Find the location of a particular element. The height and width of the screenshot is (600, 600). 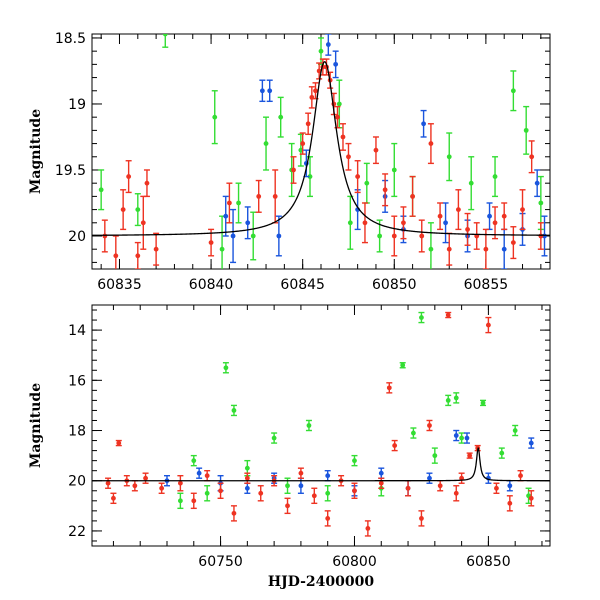

x-tick-label: 60845 is located at coordinates (302, 285).